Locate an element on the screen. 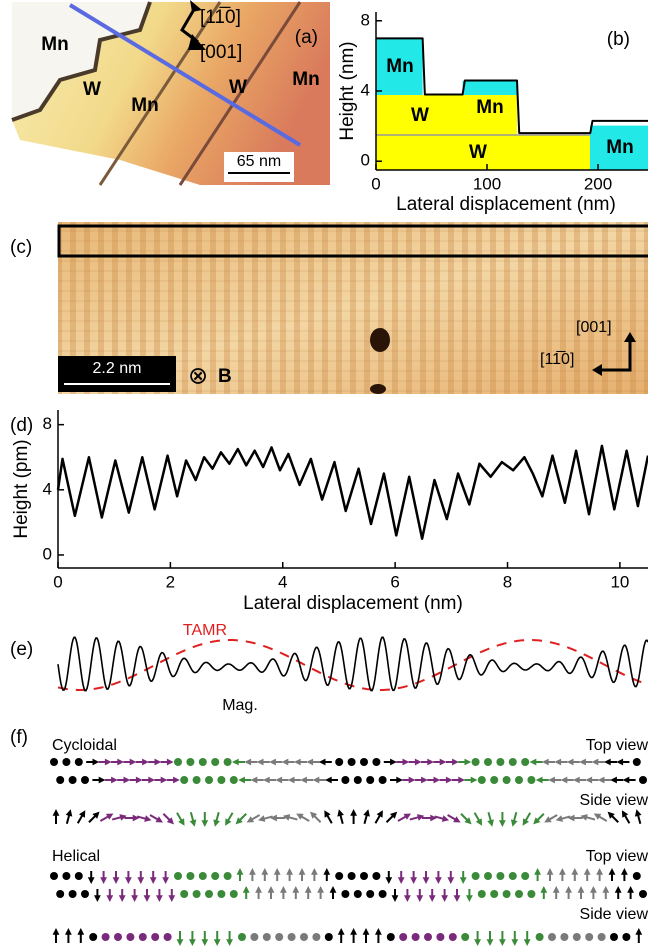 The image size is (648, 951). panel-b-regions is located at coordinates (512, 104).